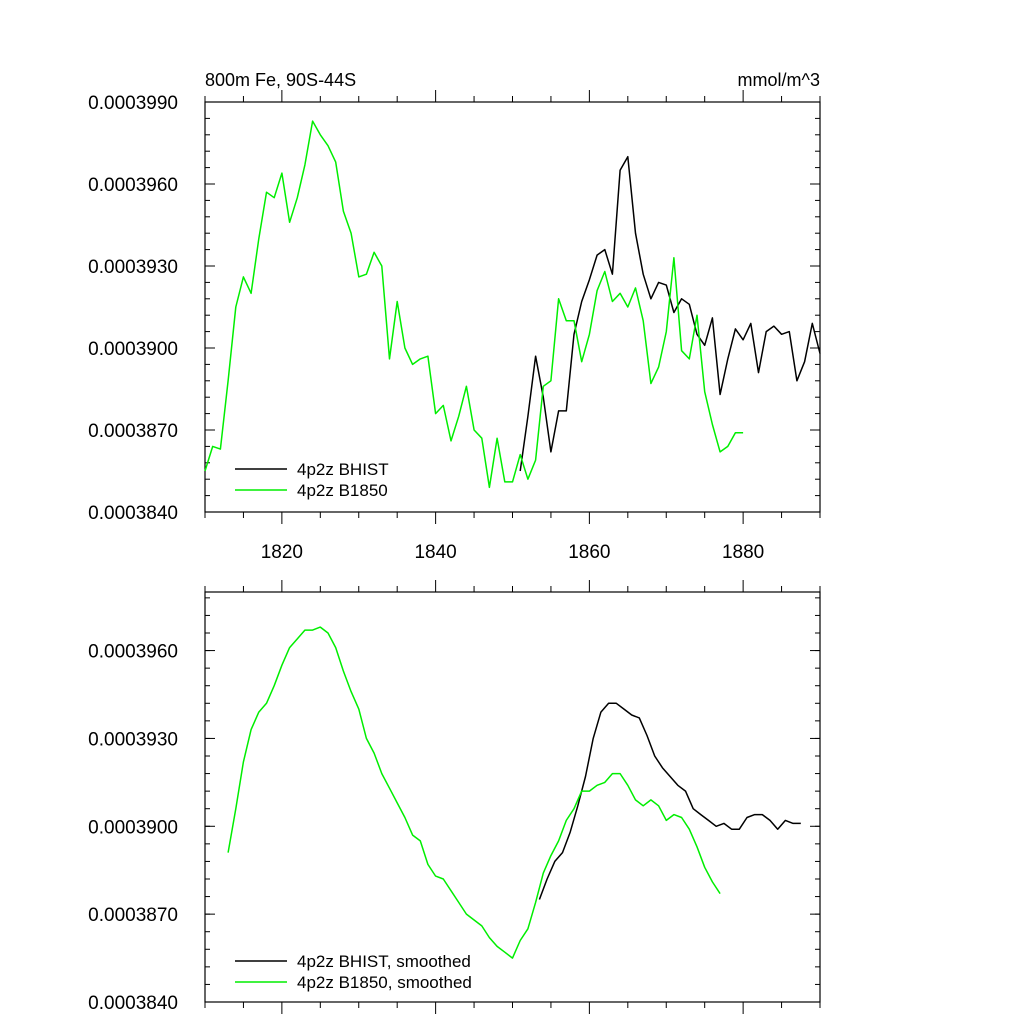 The height and width of the screenshot is (1029, 1024). What do you see at coordinates (384, 961) in the screenshot?
I see `legend-label-bhist-smoothed: 4p2z BHIST, smoothed` at bounding box center [384, 961].